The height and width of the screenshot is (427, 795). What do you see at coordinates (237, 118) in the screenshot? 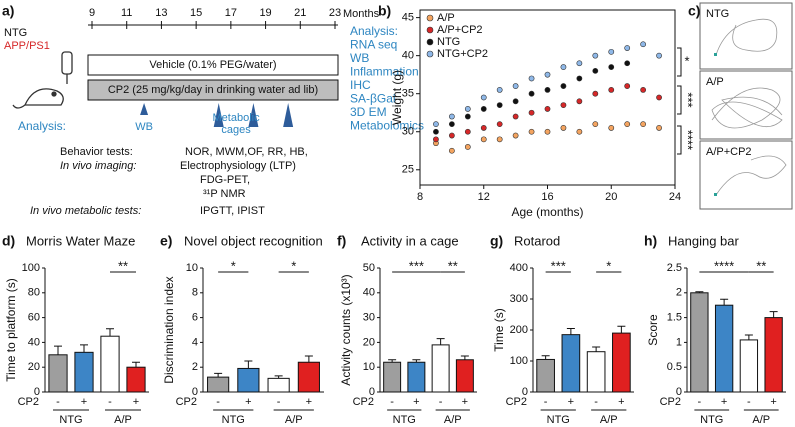
I see `metabolic-label: Metabolic` at bounding box center [237, 118].